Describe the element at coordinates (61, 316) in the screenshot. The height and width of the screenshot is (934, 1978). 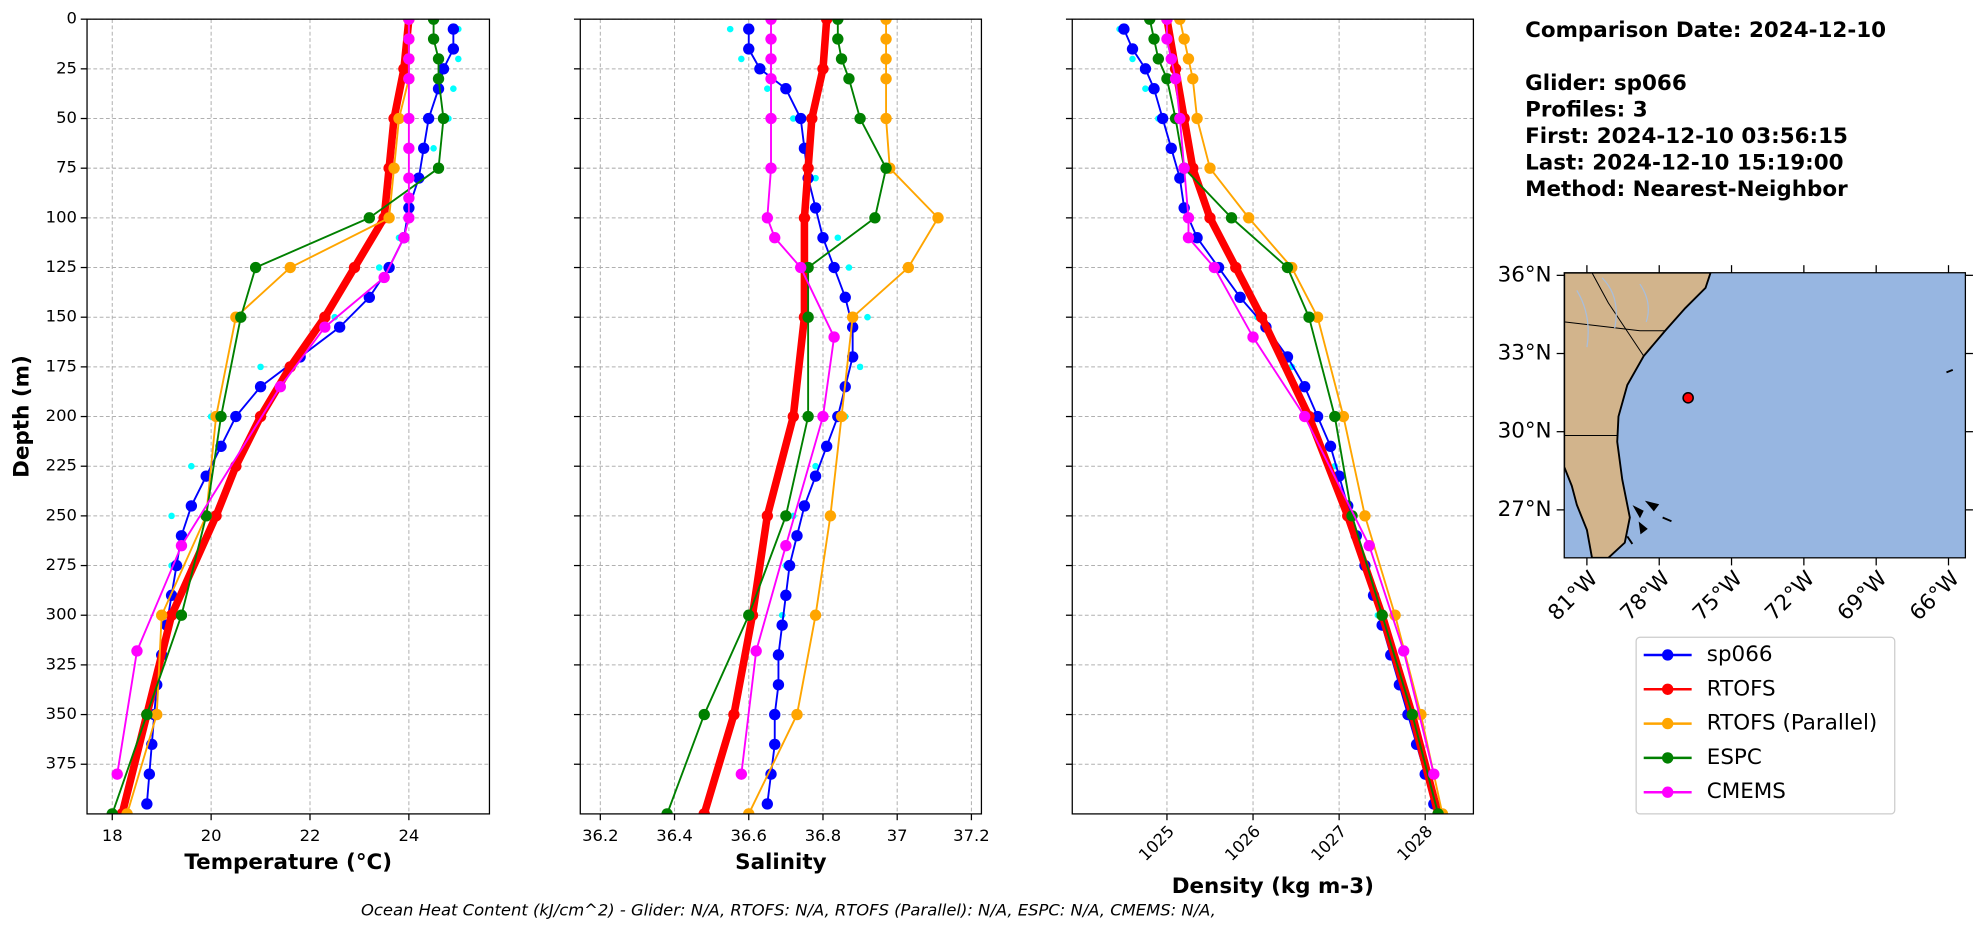
I see `y-tick-label: 150` at that location.